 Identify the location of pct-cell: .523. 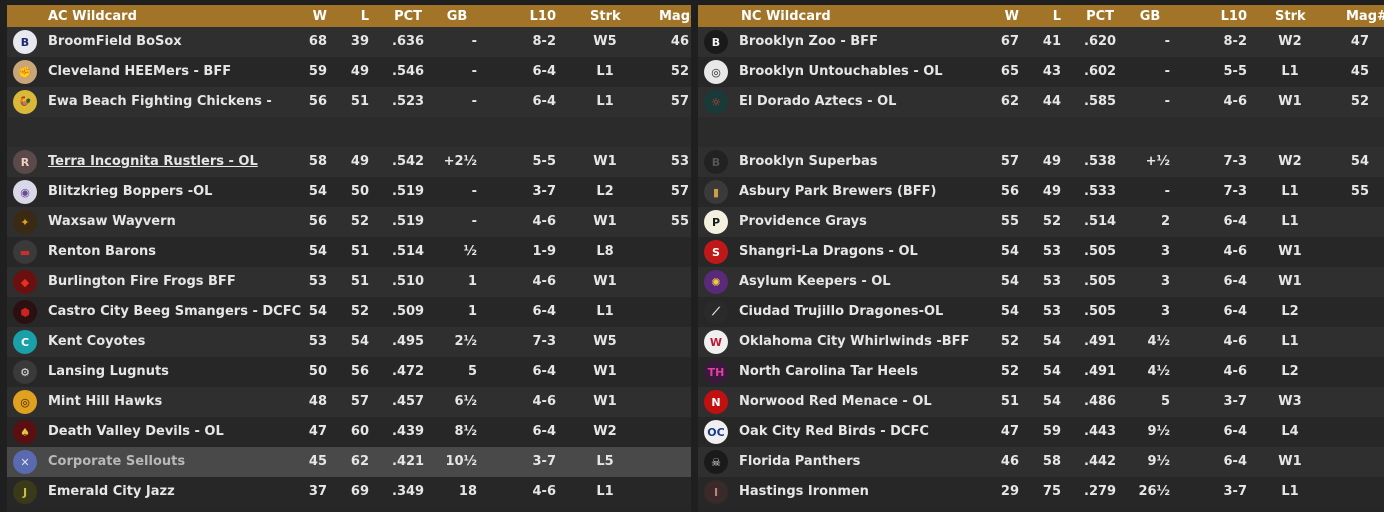
(408, 101).